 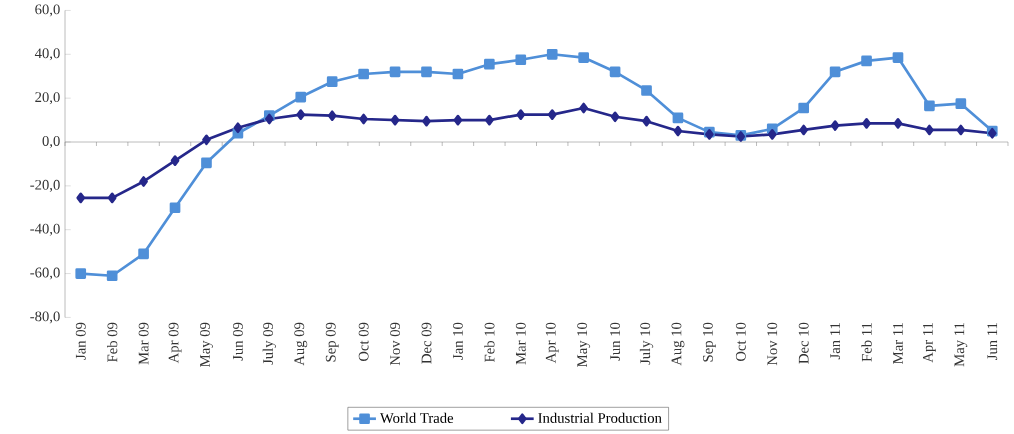 What do you see at coordinates (175, 342) in the screenshot?
I see `x-tick-label: Apr 09` at bounding box center [175, 342].